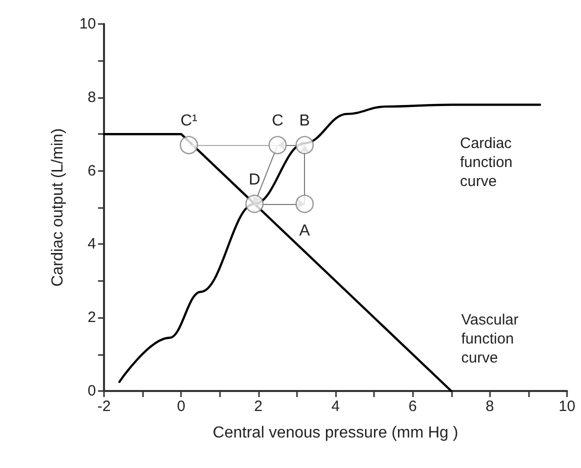 This screenshot has width=581, height=468. Describe the element at coordinates (92, 317) in the screenshot. I see `y-tick-label: 2` at that location.